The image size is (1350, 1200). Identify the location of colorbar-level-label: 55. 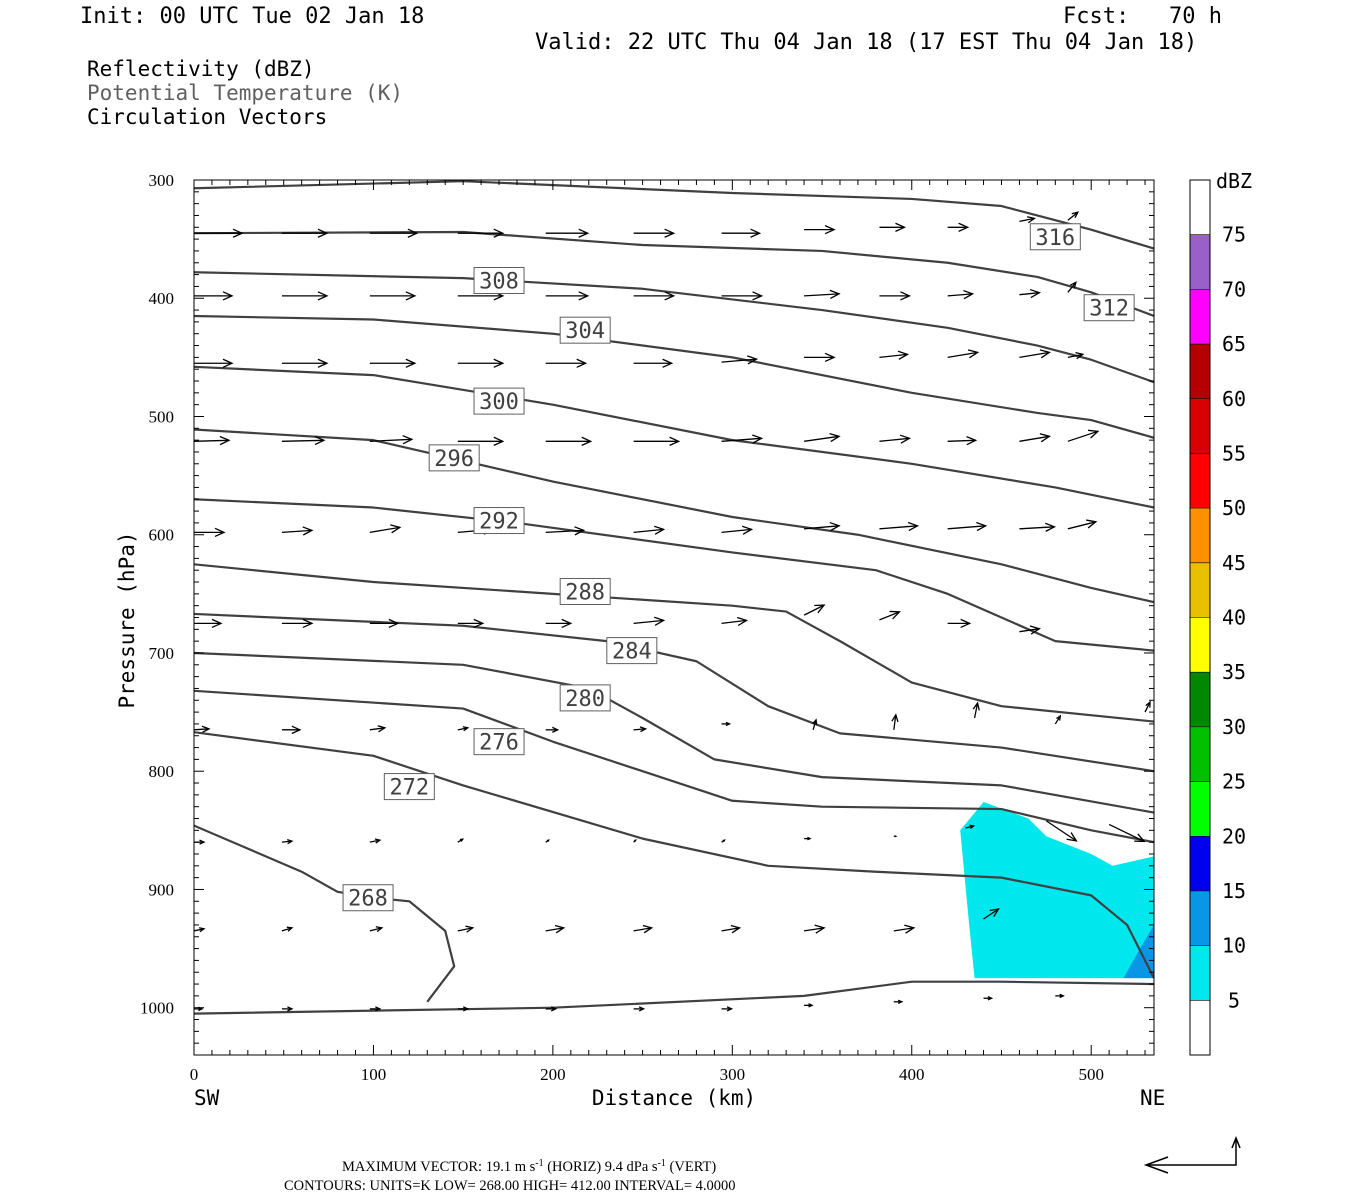
(1234, 453).